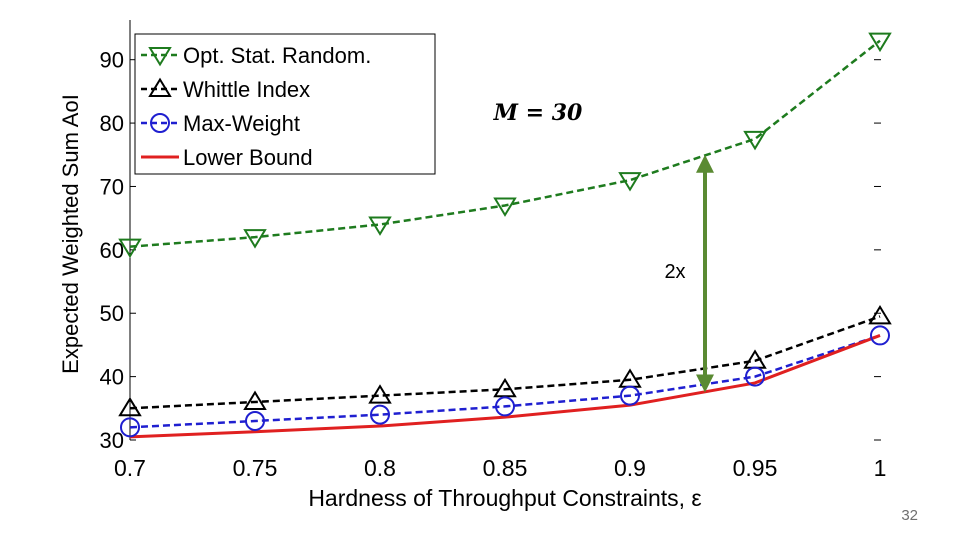 Image resolution: width=960 pixels, height=540 pixels. What do you see at coordinates (909, 515) in the screenshot?
I see `slide-number: 32` at bounding box center [909, 515].